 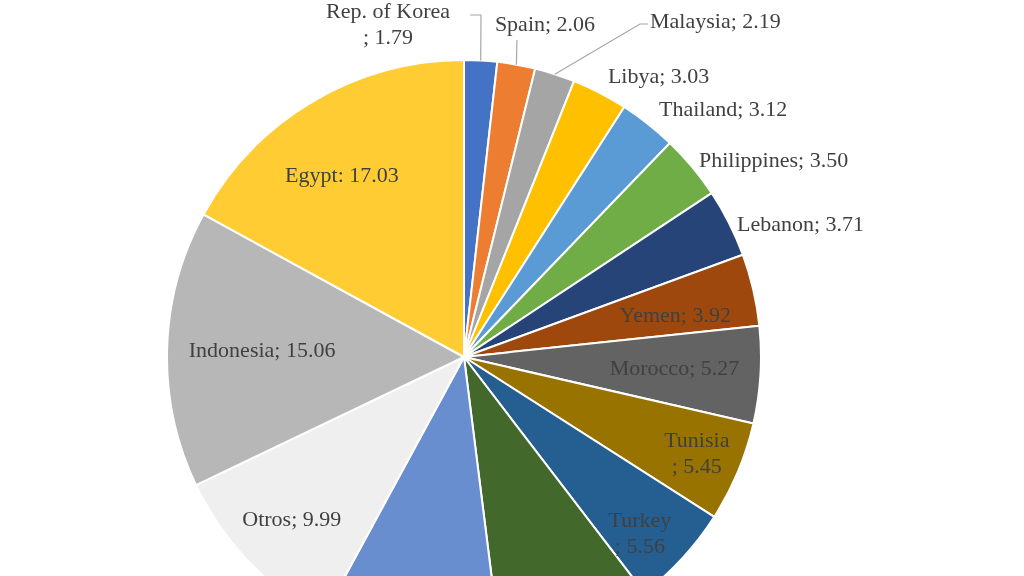 What do you see at coordinates (316, 519) in the screenshot?
I see `data-label: ; 9.99` at bounding box center [316, 519].